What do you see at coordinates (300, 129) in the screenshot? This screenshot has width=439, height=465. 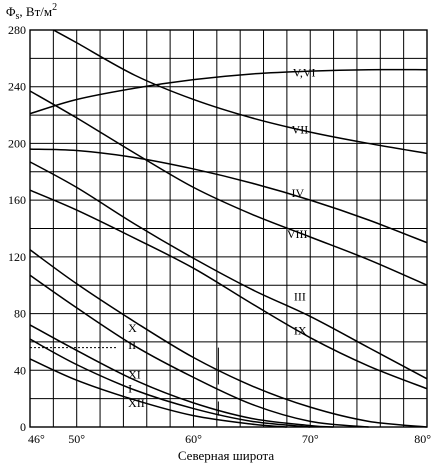 I see `curve-label: VII` at bounding box center [300, 129].